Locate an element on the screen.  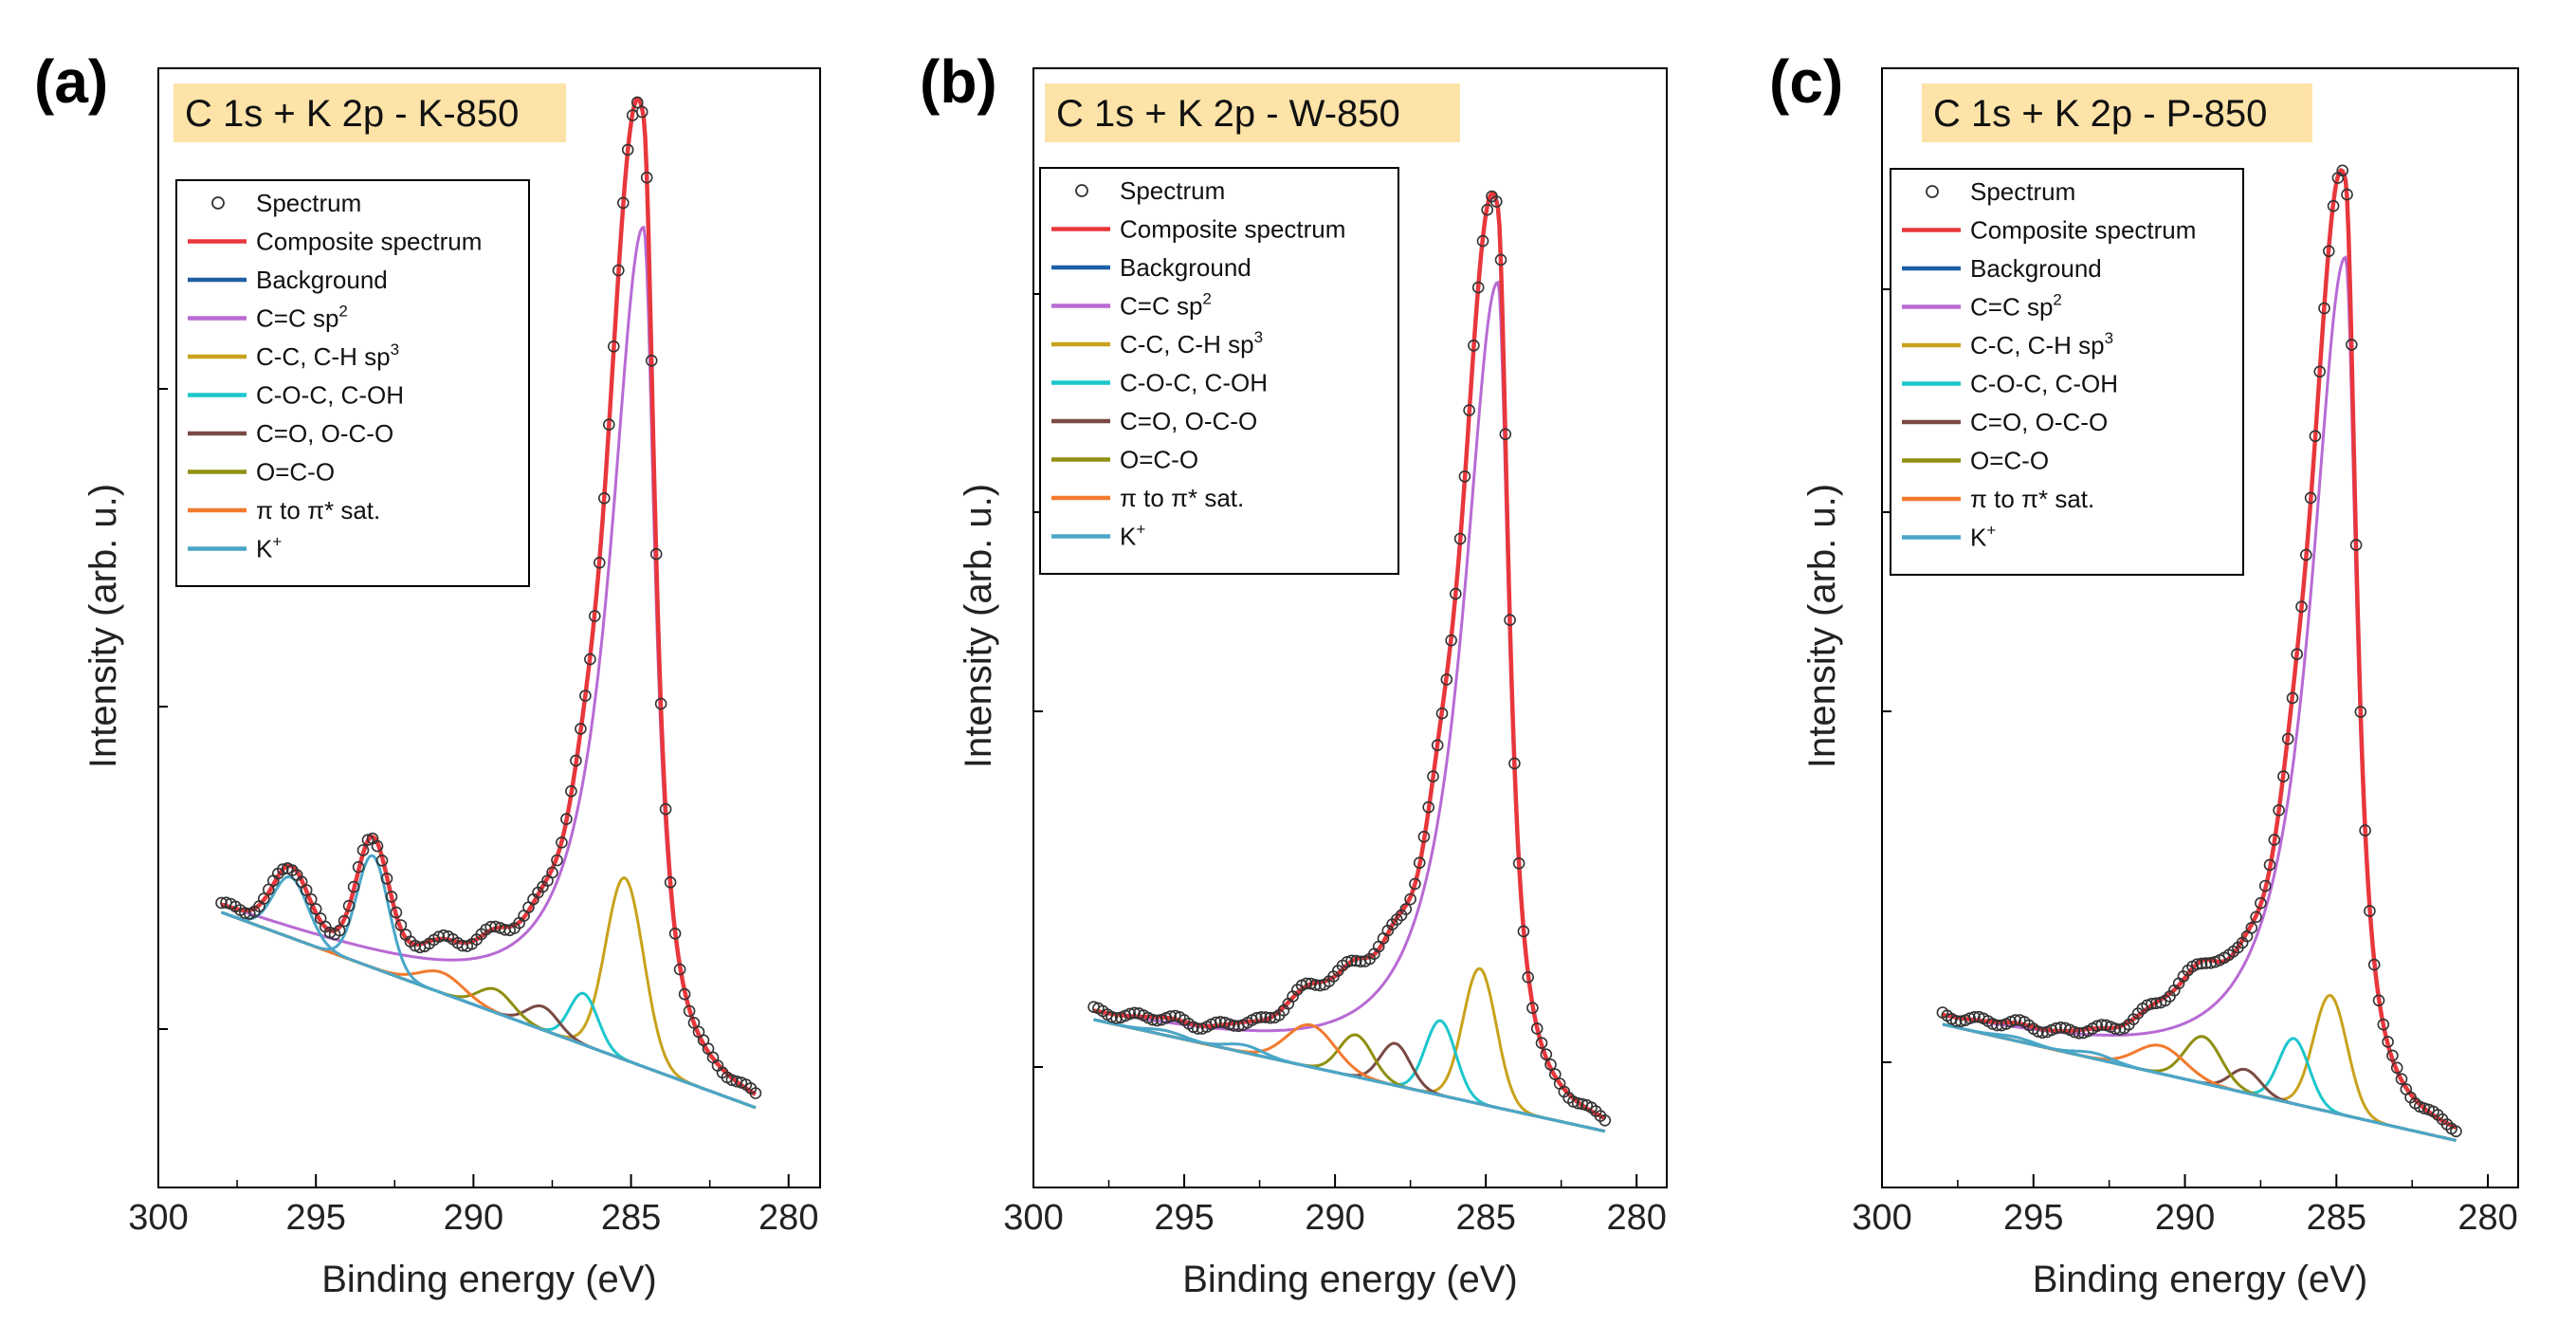
component-c-c-c-h-sp3 is located at coordinates (488, 993).